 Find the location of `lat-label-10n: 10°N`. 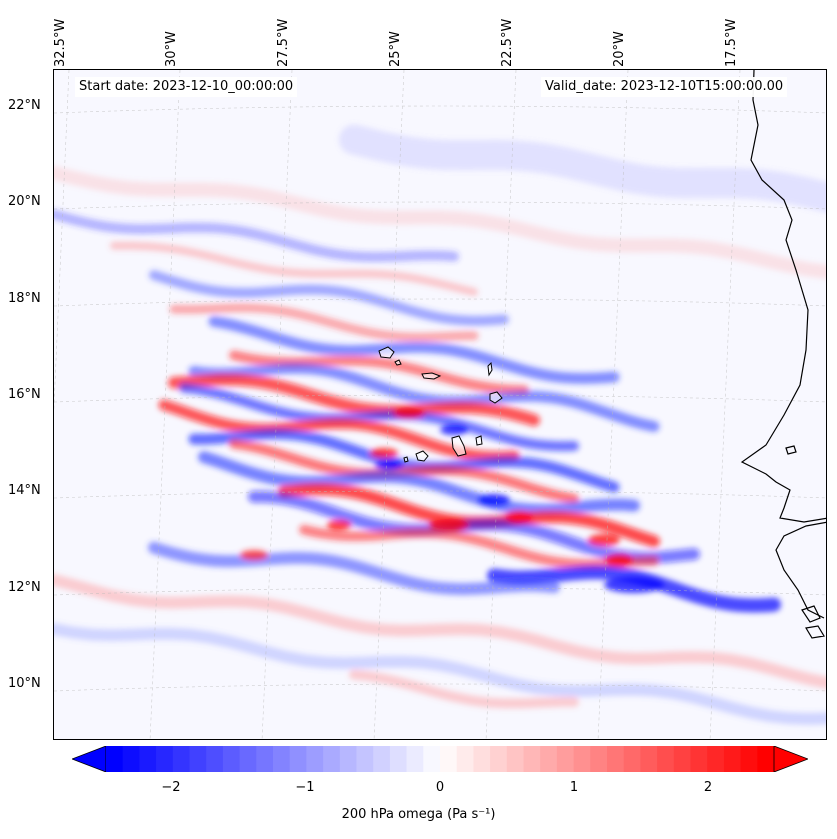

lat-label-10n: 10°N is located at coordinates (24, 683).